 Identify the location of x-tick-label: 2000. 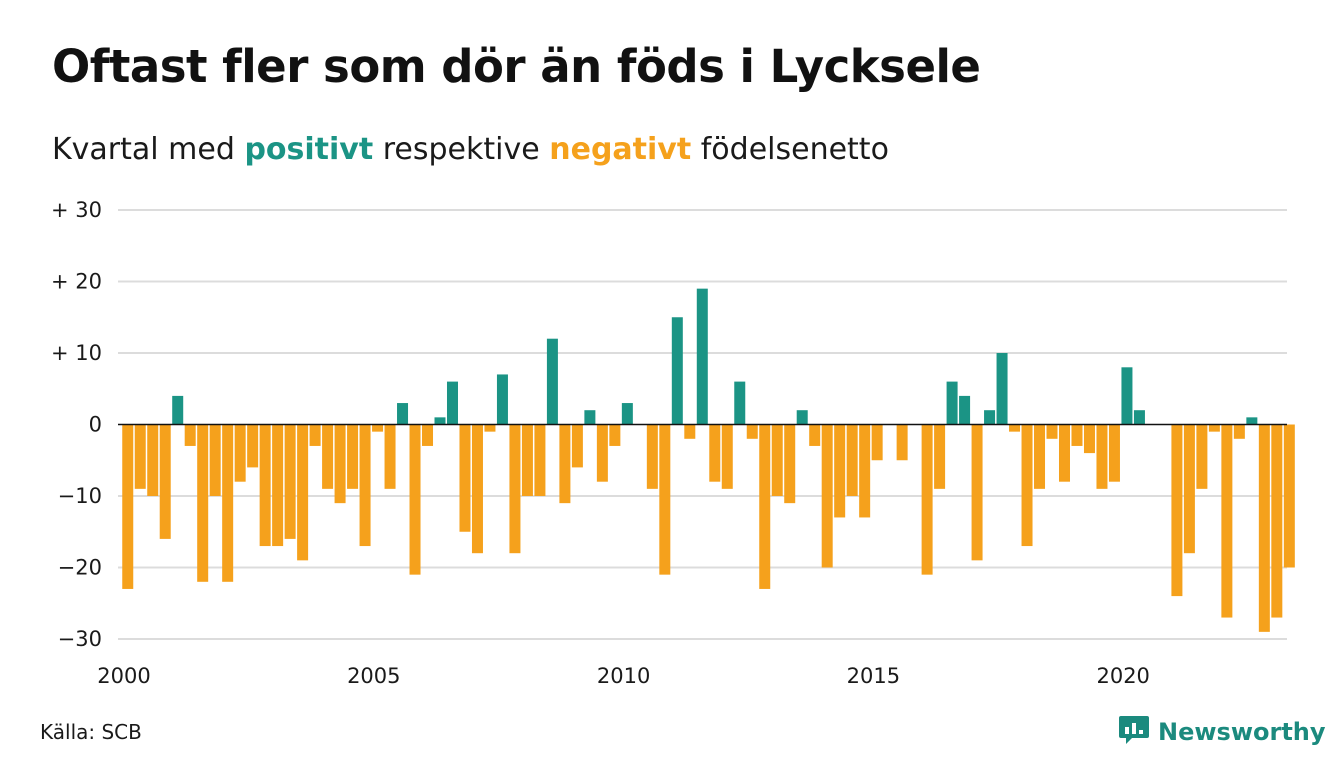
(123, 676).